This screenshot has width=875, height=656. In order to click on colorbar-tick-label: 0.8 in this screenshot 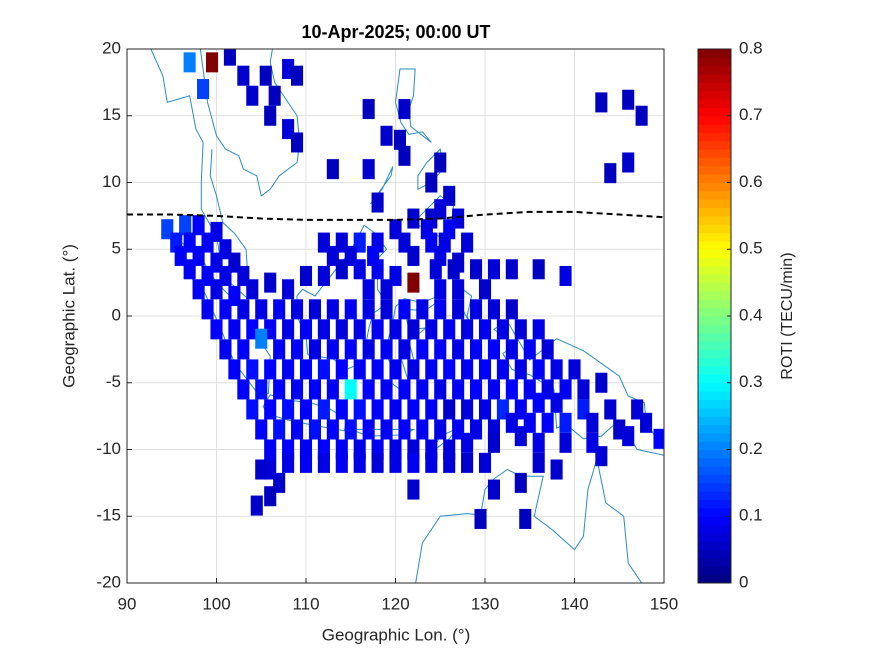, I will do `click(751, 47)`.